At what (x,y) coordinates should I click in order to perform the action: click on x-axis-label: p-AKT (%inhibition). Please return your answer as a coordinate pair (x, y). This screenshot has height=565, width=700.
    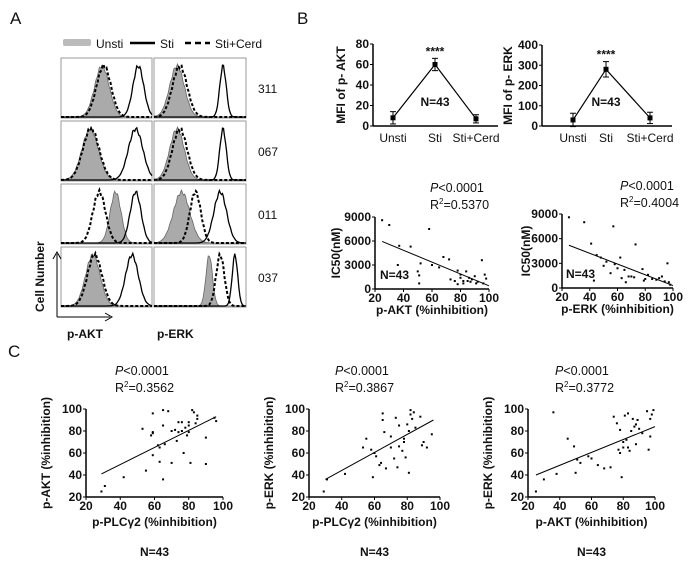
    Looking at the image, I should click on (592, 522).